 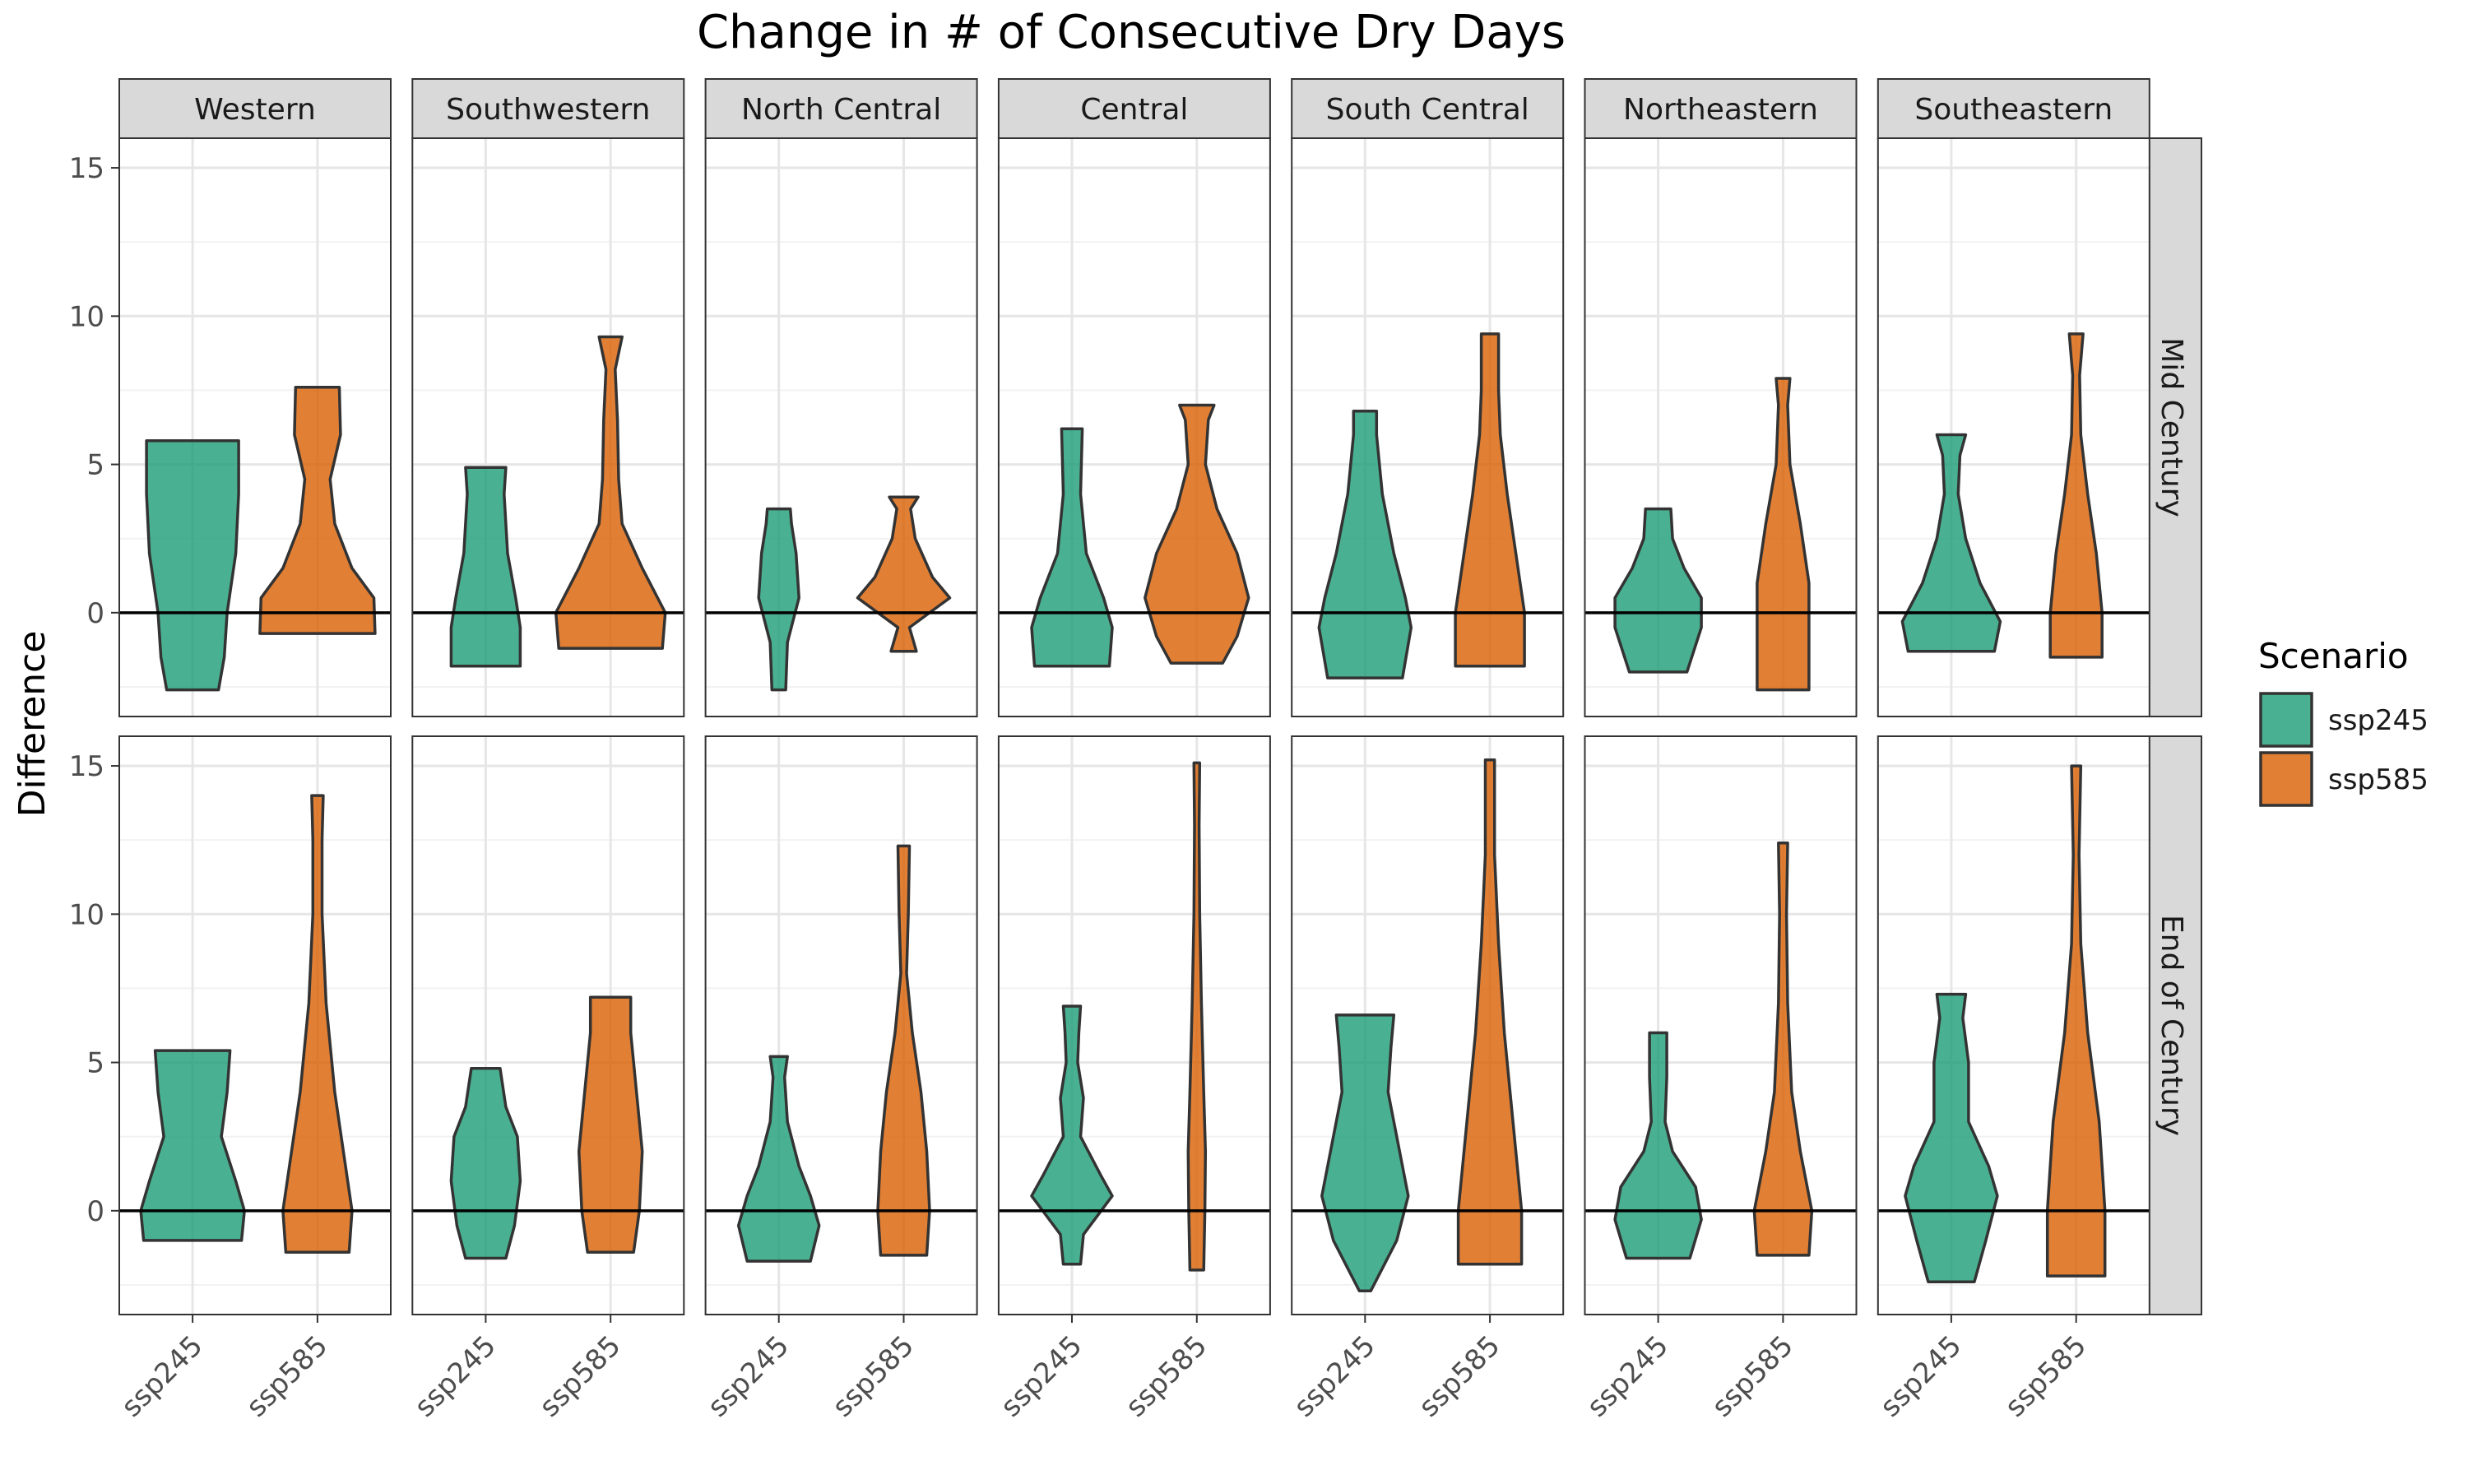 I want to click on violin-end-of-century-north-central-ssp585, so click(x=903, y=1050).